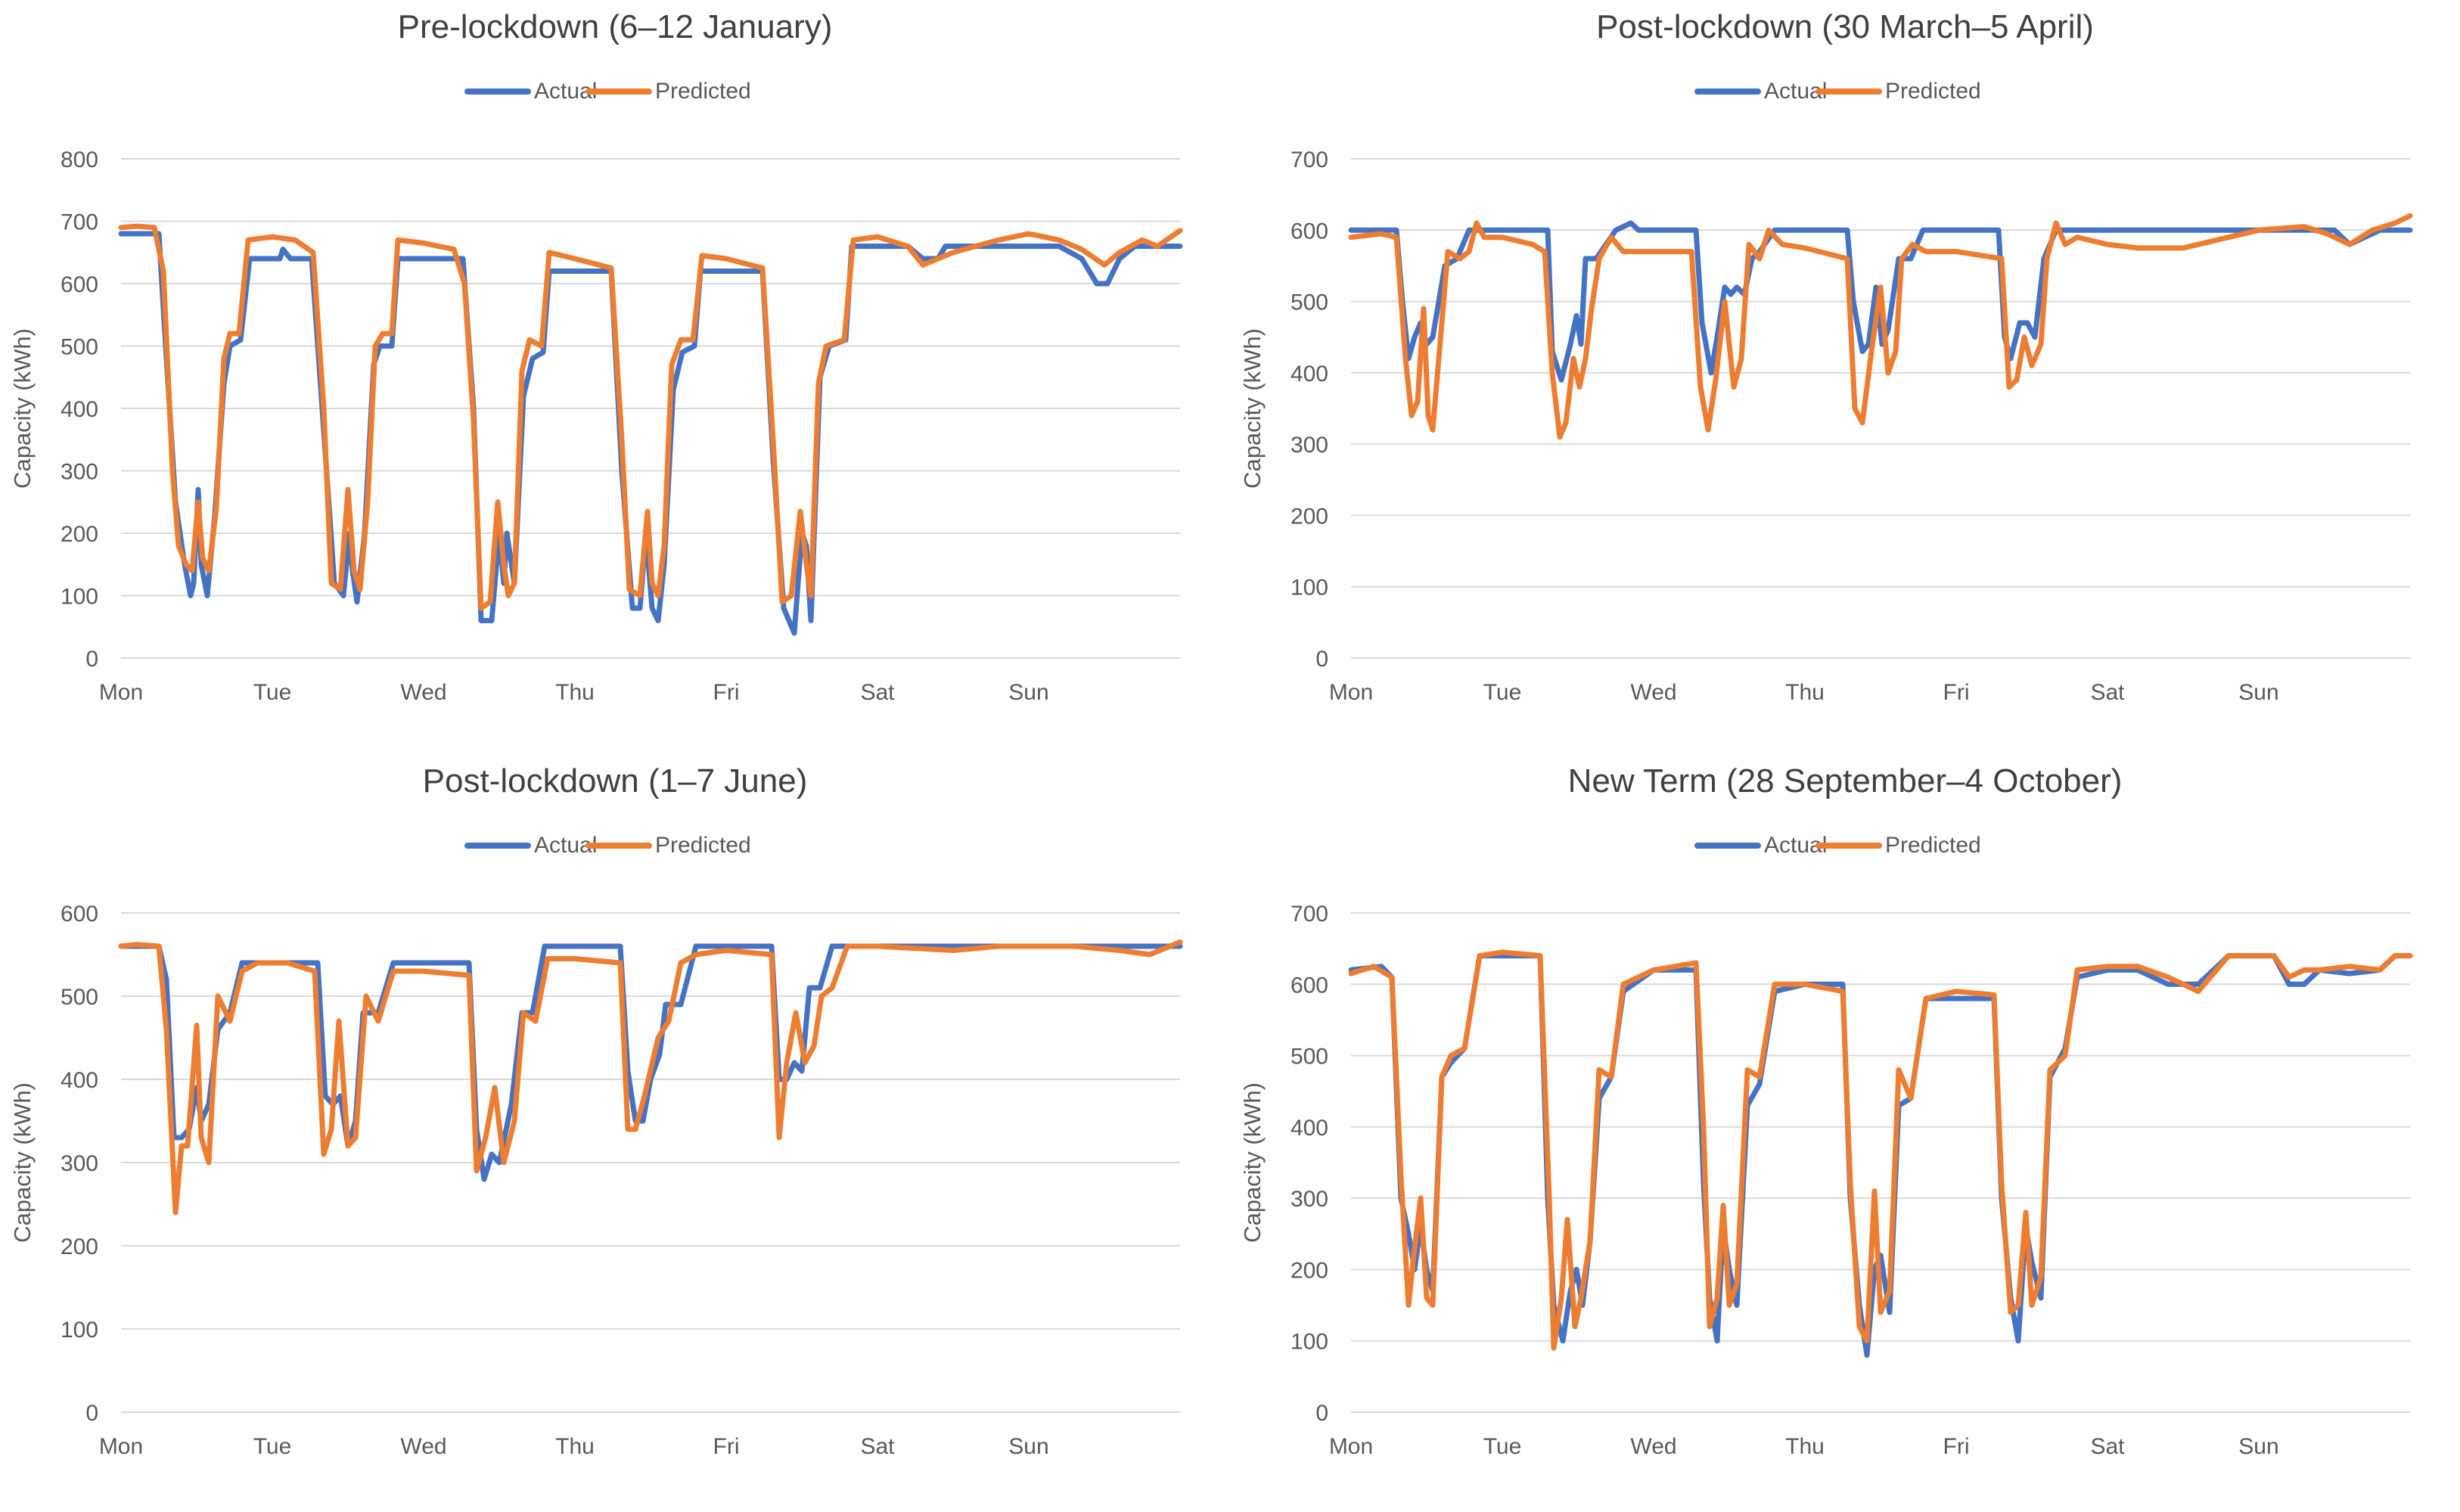 This screenshot has width=2460, height=1512. I want to click on chart-title: New Term (28 September–4 October), so click(1846, 780).